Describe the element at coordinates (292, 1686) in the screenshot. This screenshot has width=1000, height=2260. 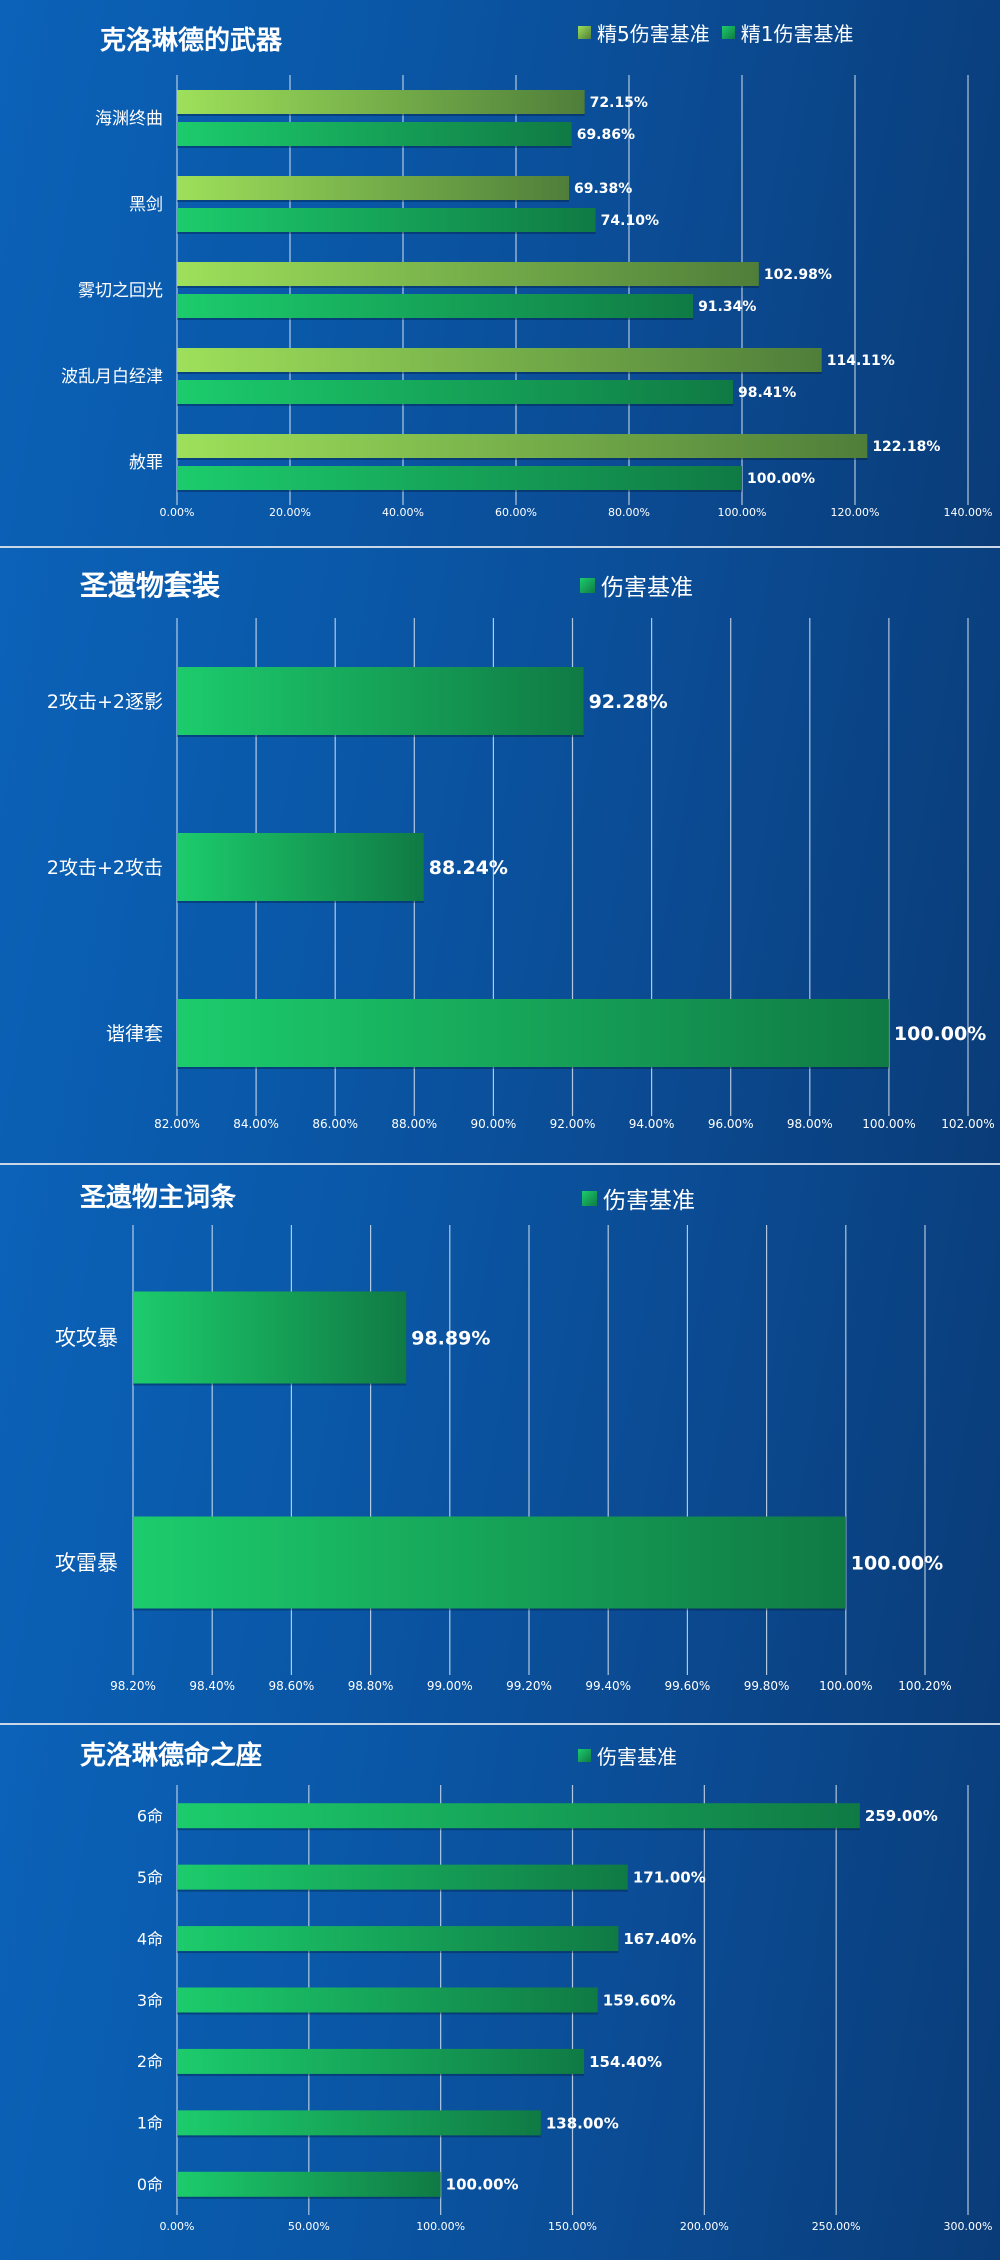
I see `x-tick-label: 98.60%` at that location.